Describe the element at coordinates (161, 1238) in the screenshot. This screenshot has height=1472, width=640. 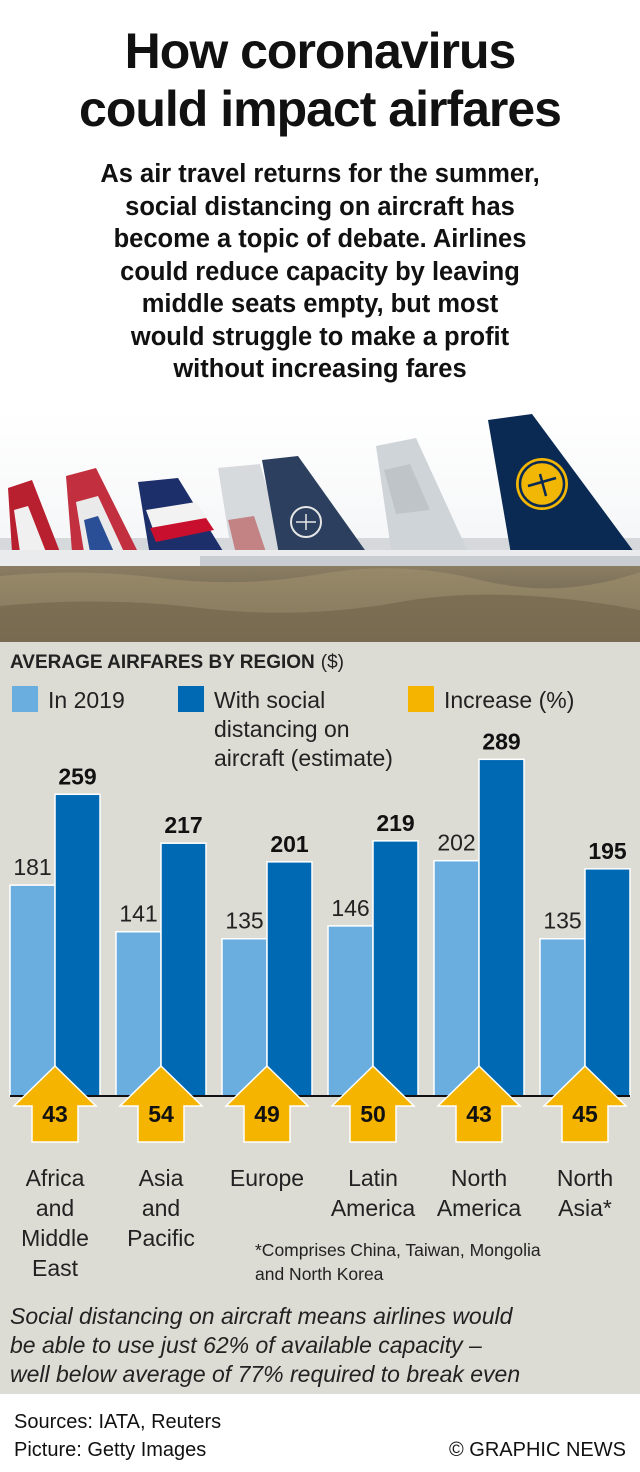
I see `category-label-line: Pacific` at that location.